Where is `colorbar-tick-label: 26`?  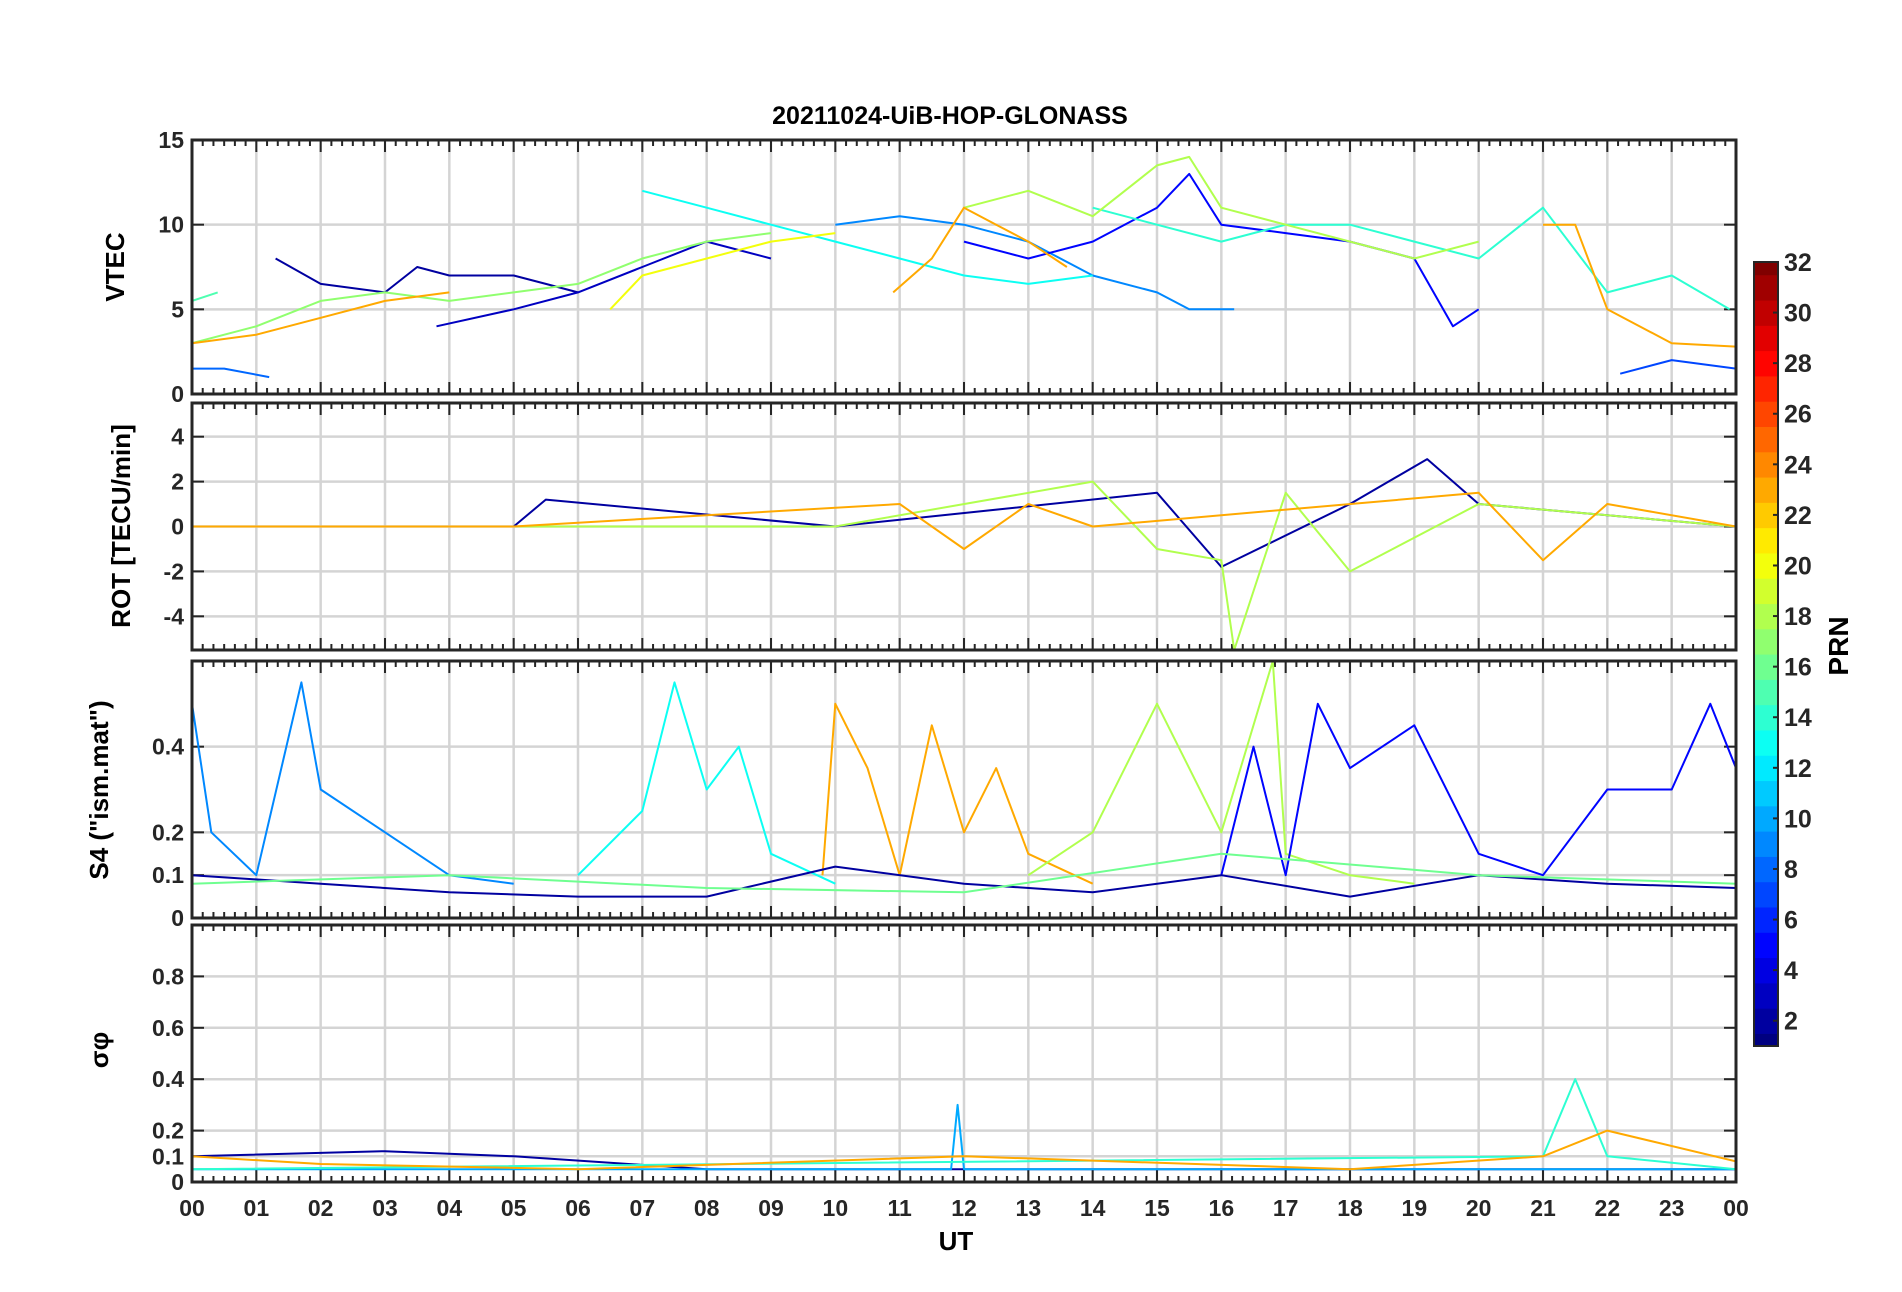 colorbar-tick-label: 26 is located at coordinates (1798, 415).